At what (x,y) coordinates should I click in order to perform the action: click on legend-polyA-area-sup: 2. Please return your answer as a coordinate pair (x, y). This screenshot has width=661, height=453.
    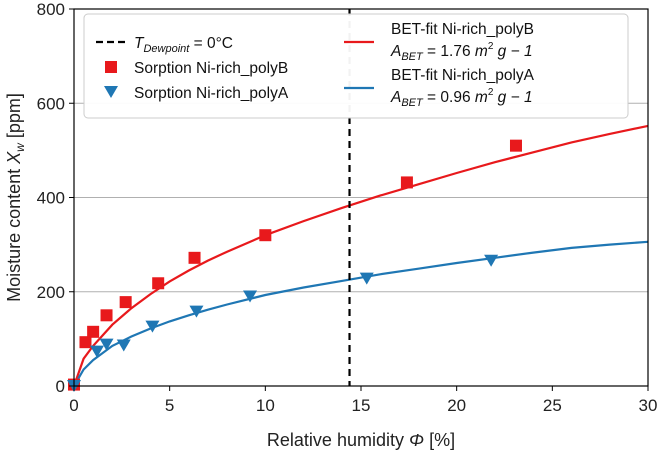
    Looking at the image, I should click on (491, 92).